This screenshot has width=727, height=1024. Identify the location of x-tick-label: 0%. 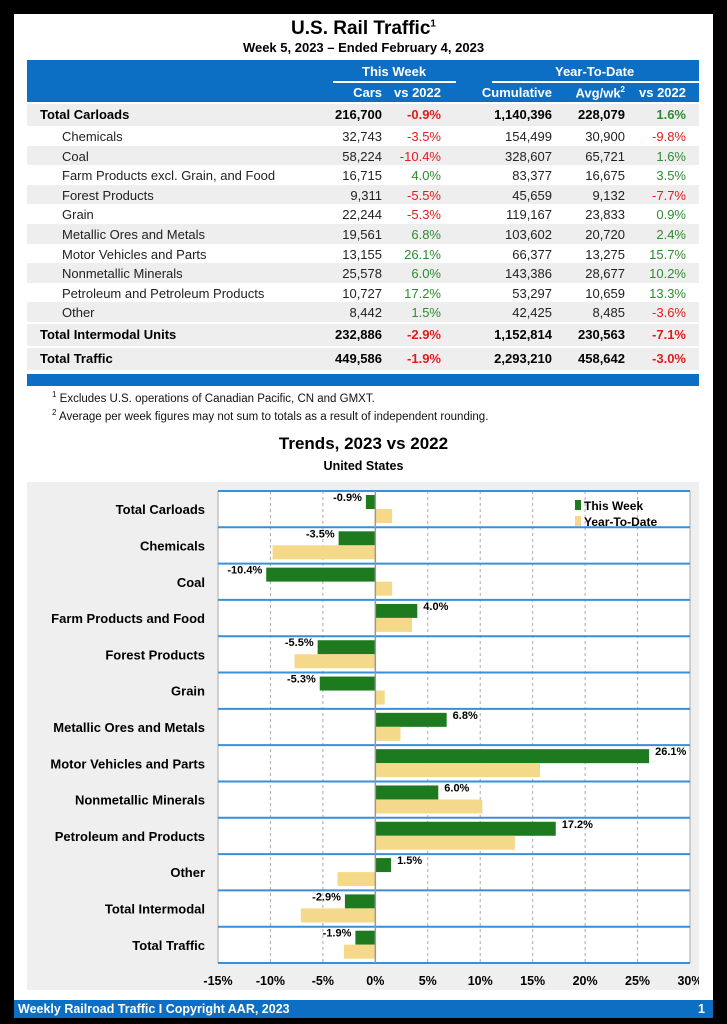
(375, 981).